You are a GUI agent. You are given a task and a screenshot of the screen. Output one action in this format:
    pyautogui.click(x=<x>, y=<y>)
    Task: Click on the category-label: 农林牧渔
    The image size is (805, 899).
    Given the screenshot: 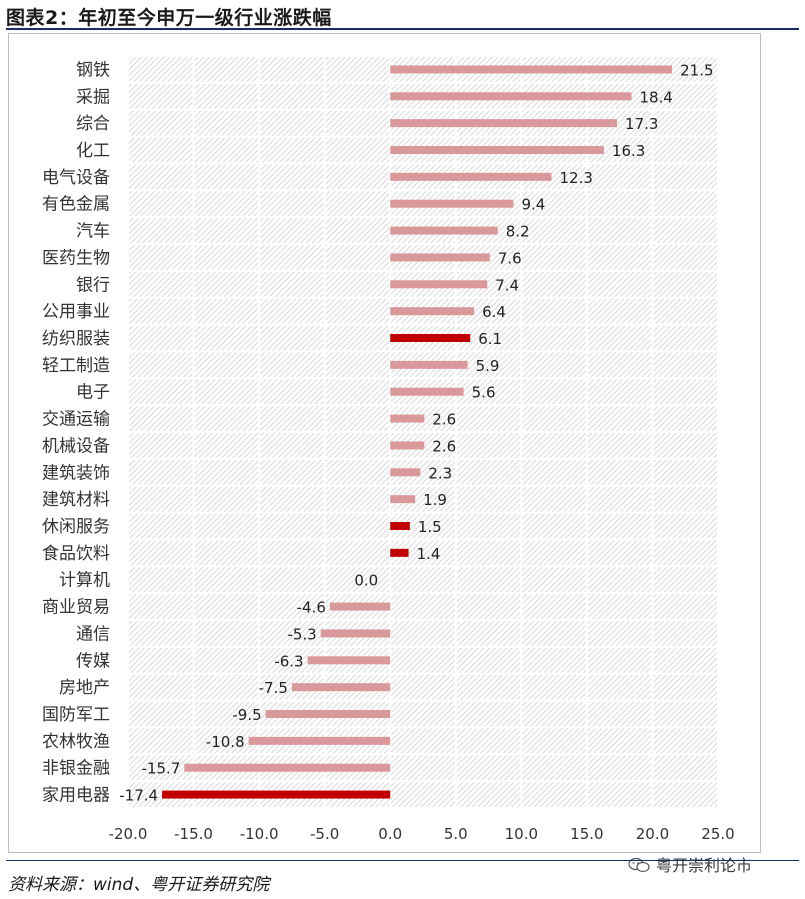 What is the action you would take?
    pyautogui.click(x=76, y=742)
    